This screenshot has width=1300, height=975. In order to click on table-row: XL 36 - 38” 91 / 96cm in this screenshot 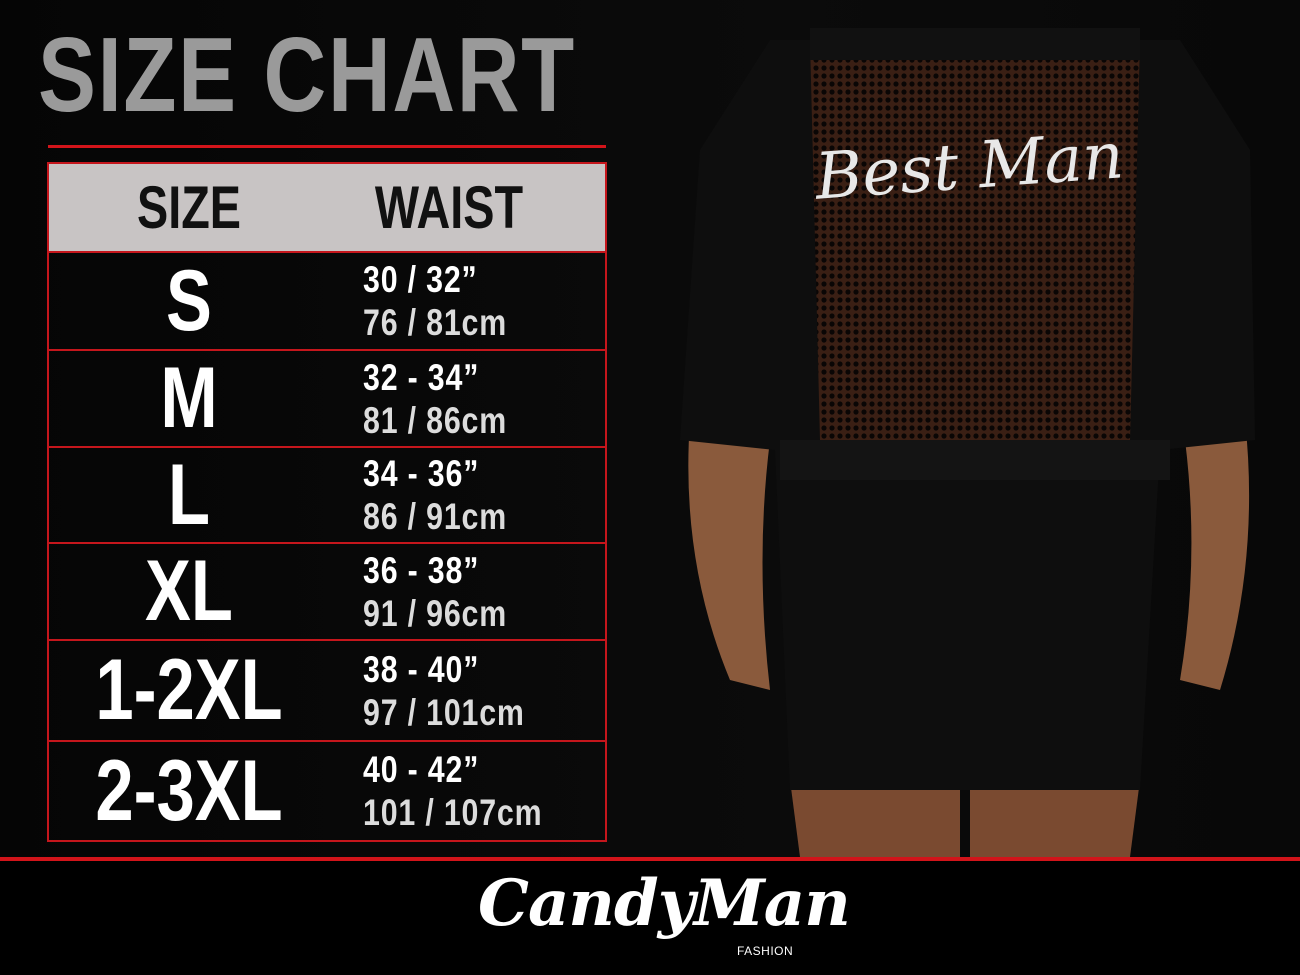, I will do `click(327, 592)`.